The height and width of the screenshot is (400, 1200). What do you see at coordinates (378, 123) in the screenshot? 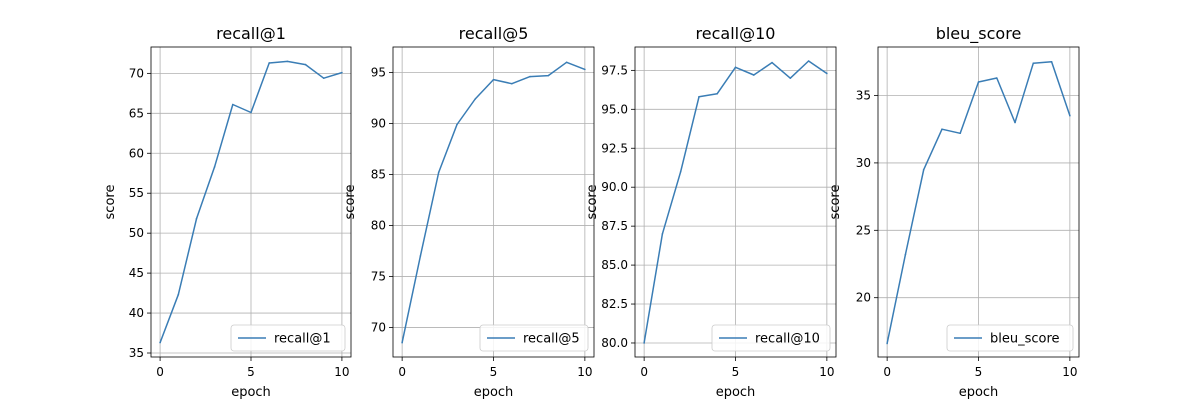
I see `y-tick-label: 90` at bounding box center [378, 123].